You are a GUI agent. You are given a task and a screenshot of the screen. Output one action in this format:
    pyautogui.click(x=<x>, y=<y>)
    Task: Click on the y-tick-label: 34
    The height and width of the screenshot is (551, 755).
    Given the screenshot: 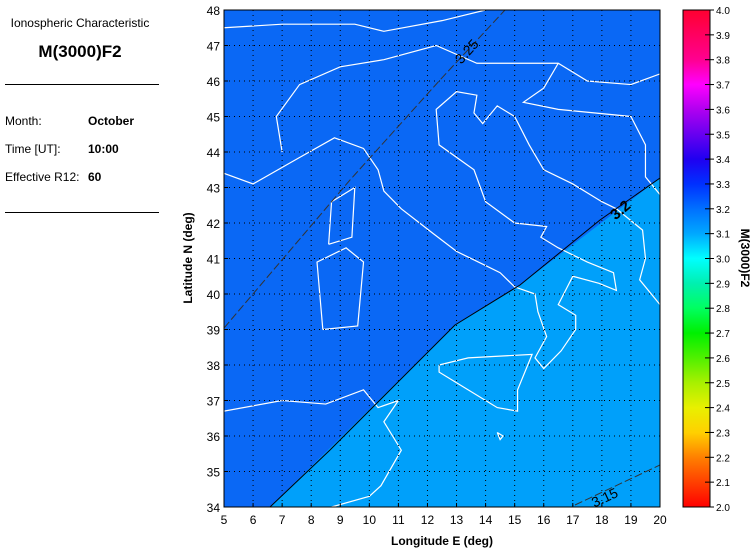 What is the action you would take?
    pyautogui.click(x=214, y=508)
    